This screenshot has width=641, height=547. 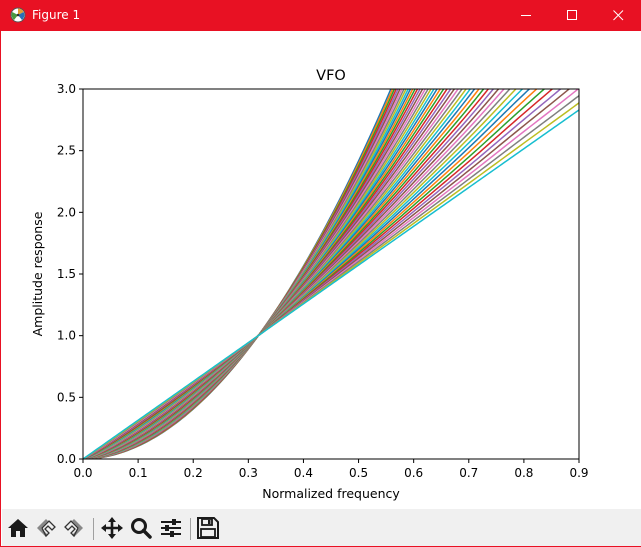 I want to click on move-icon, so click(x=112, y=528).